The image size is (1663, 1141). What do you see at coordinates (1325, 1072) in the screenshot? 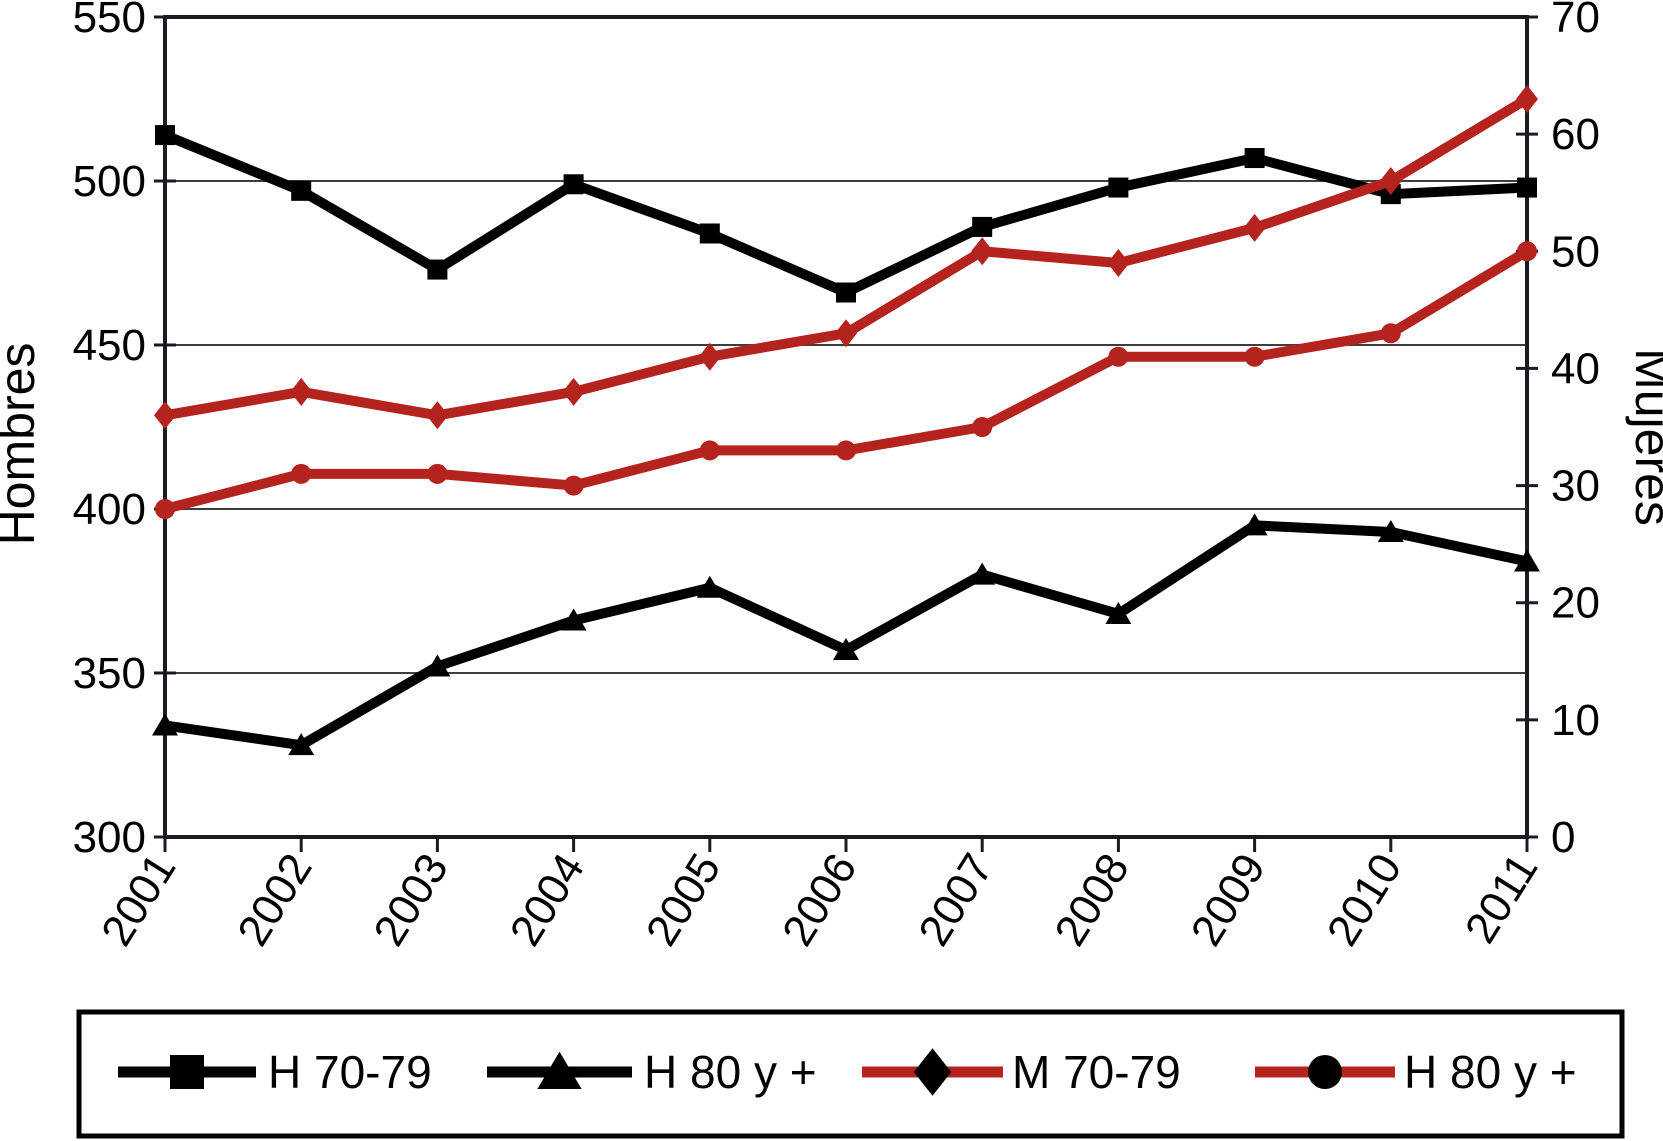
I see `legend-circle-marker` at bounding box center [1325, 1072].